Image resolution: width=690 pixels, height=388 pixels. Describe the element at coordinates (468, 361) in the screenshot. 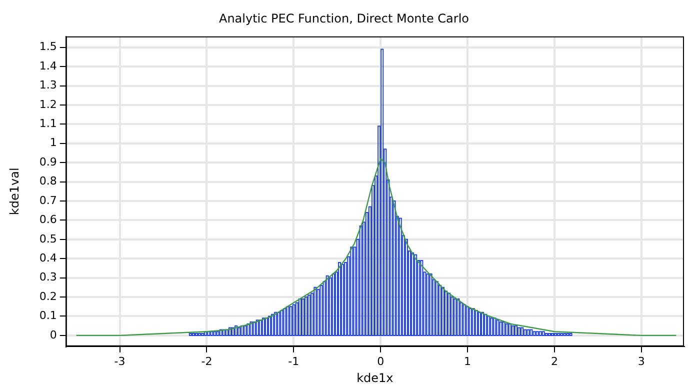

I see `x-tick-label: 1` at that location.